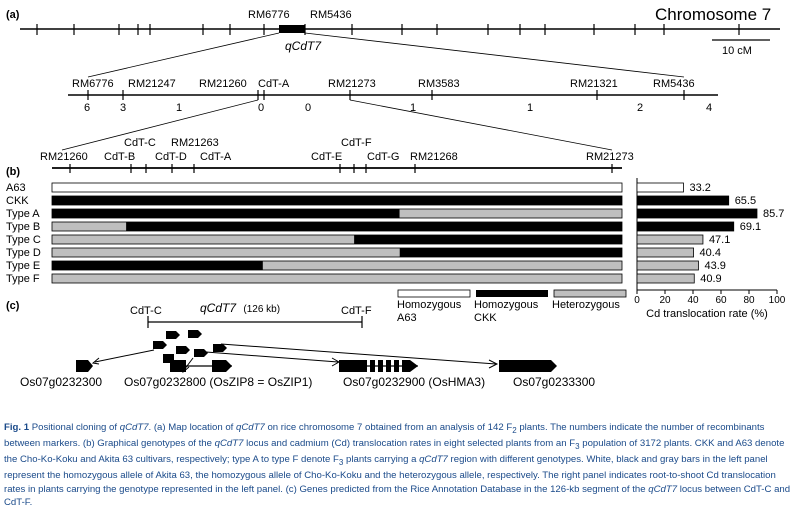 This screenshot has width=798, height=513. I want to click on linkage-map-ticks, so click(386, 95).